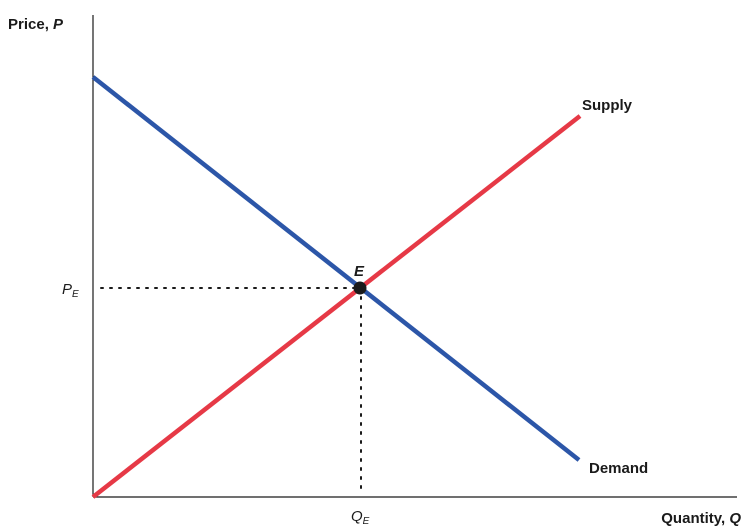 The width and height of the screenshot is (745, 527). Describe the element at coordinates (359, 271) in the screenshot. I see `equilibrium-label: E` at that location.